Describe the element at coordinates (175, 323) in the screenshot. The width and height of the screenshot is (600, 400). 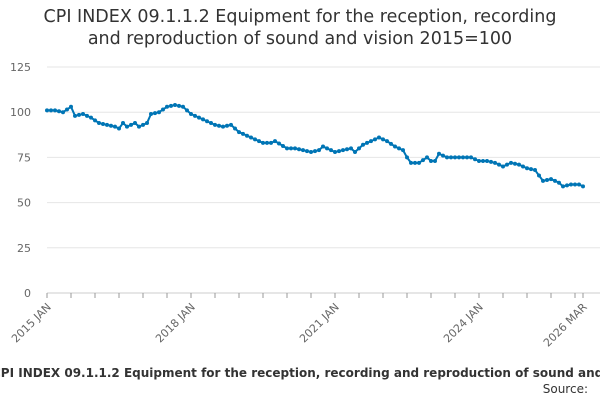
I see `x-tick-label: 2018 JAN` at that location.